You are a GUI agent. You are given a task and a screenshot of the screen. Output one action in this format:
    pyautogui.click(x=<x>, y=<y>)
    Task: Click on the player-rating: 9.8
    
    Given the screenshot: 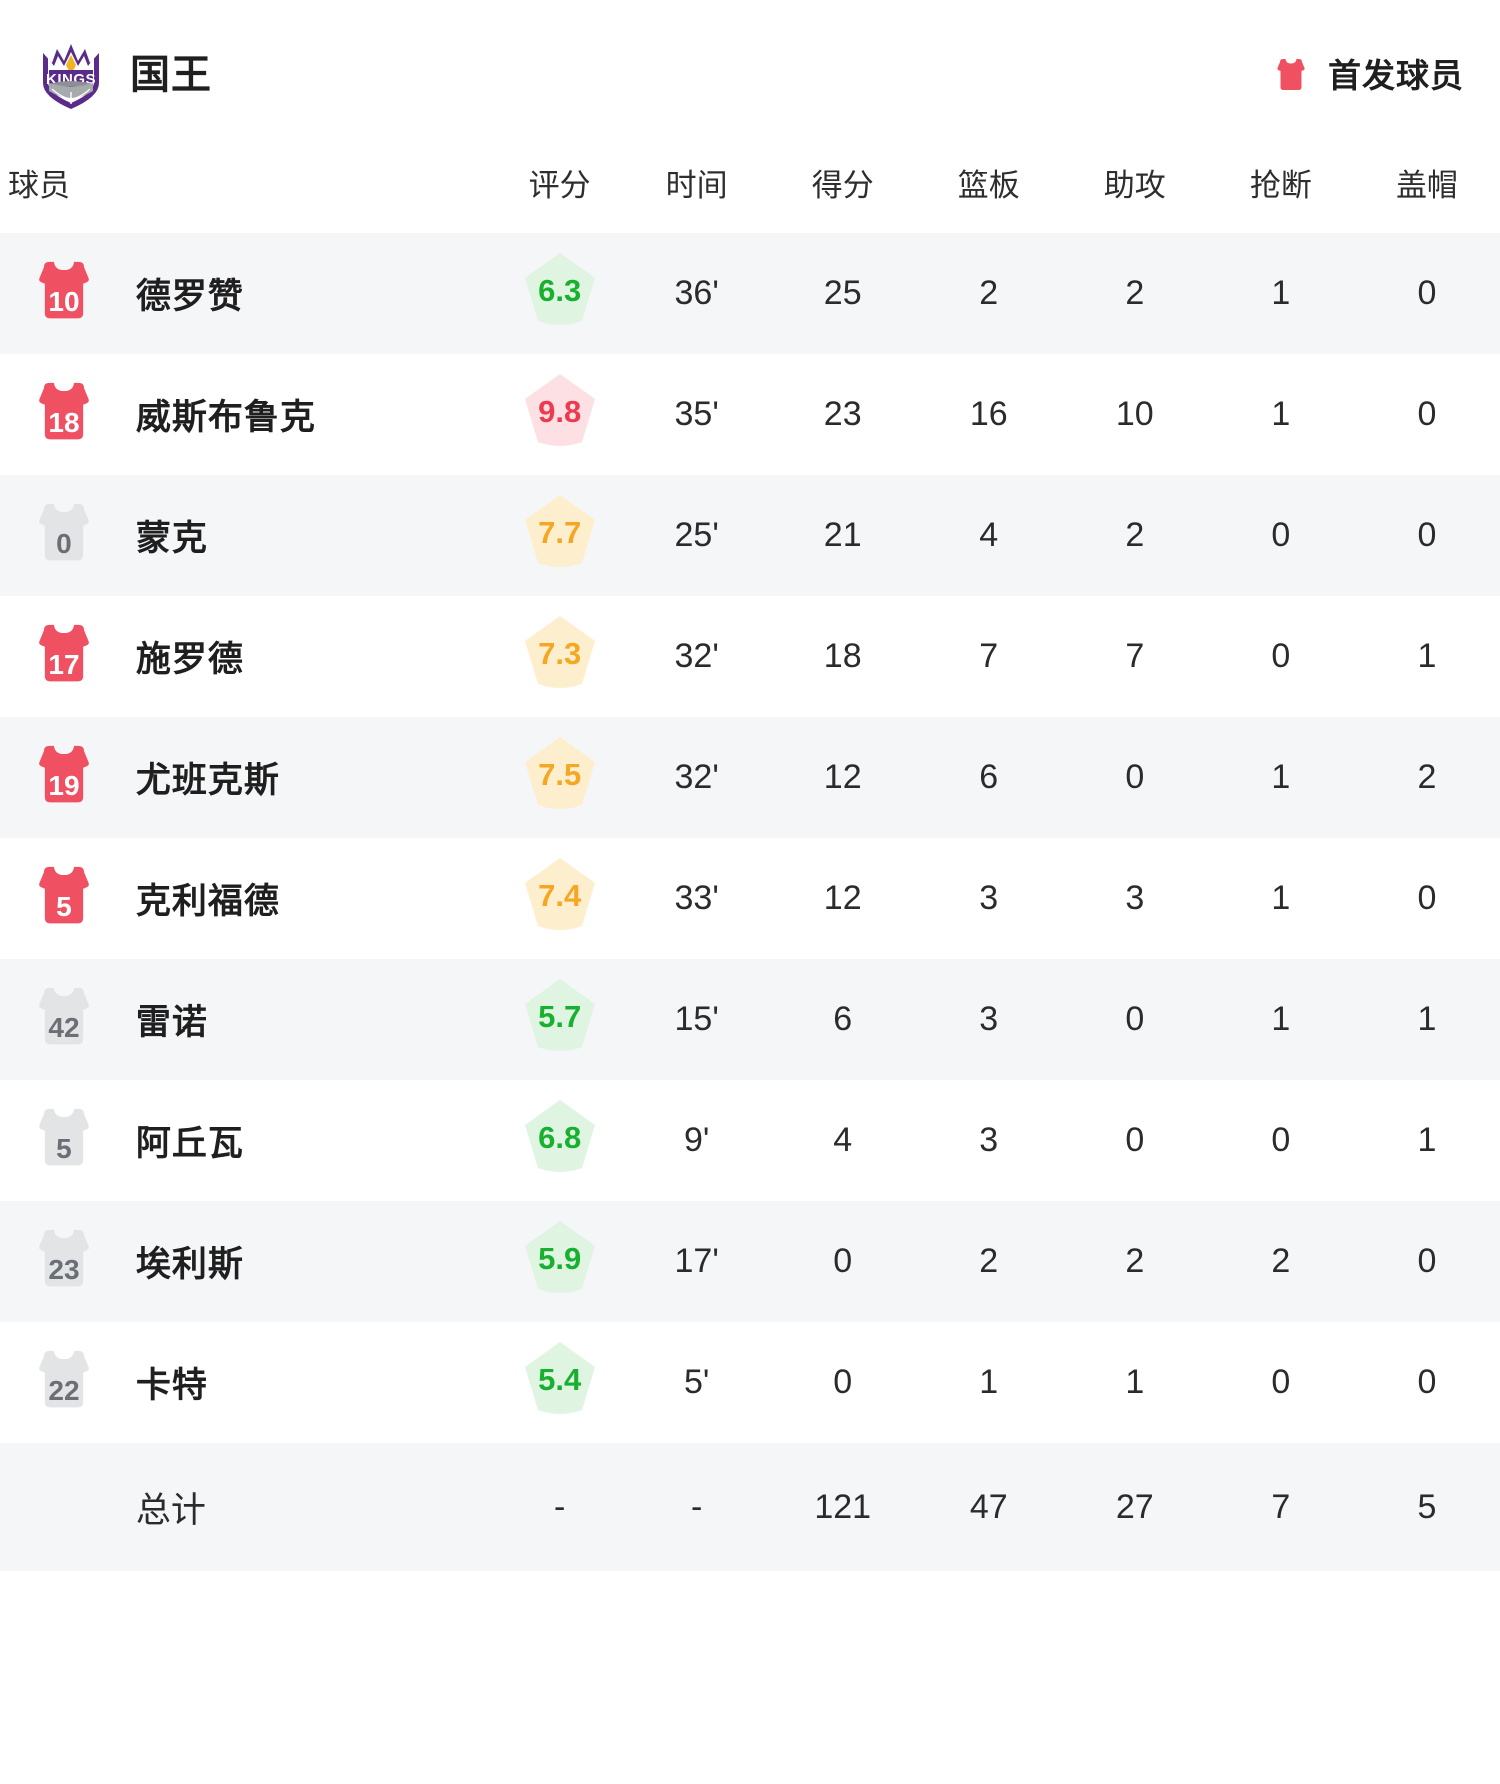 What is the action you would take?
    pyautogui.click(x=560, y=414)
    